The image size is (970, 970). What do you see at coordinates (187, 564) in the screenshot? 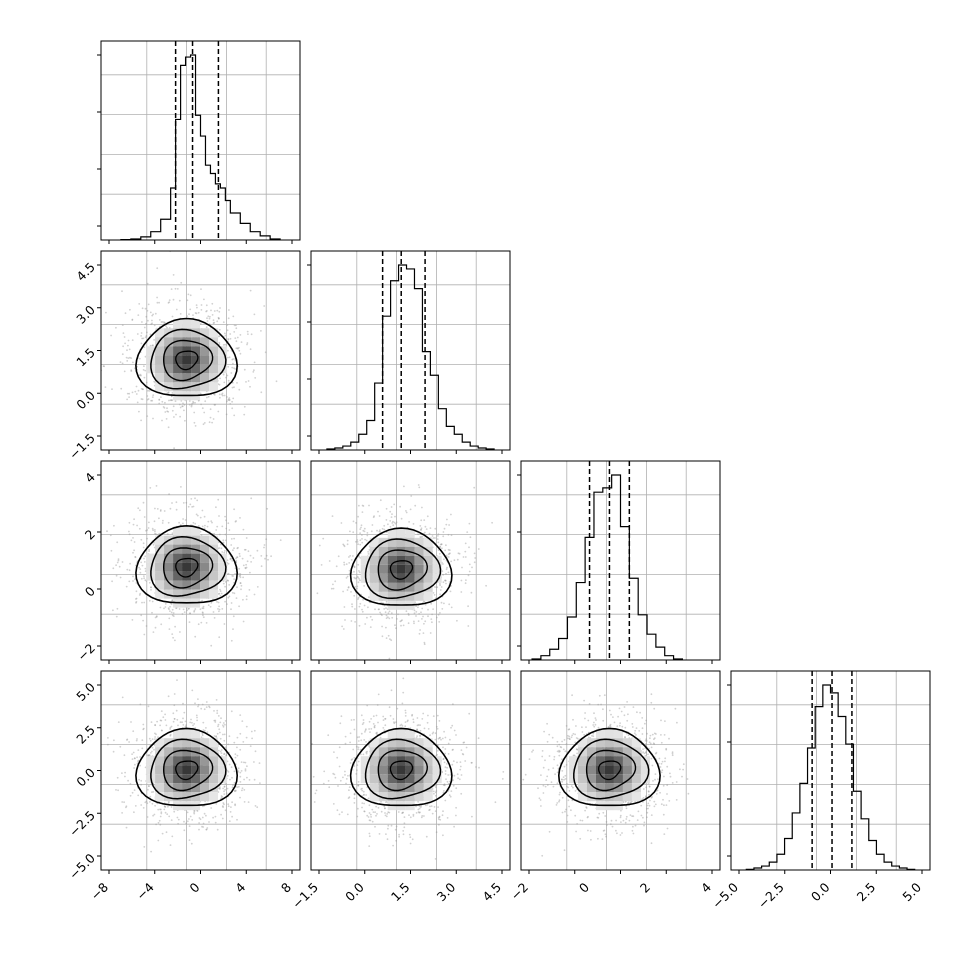
I see `row2-col0-contour` at bounding box center [187, 564].